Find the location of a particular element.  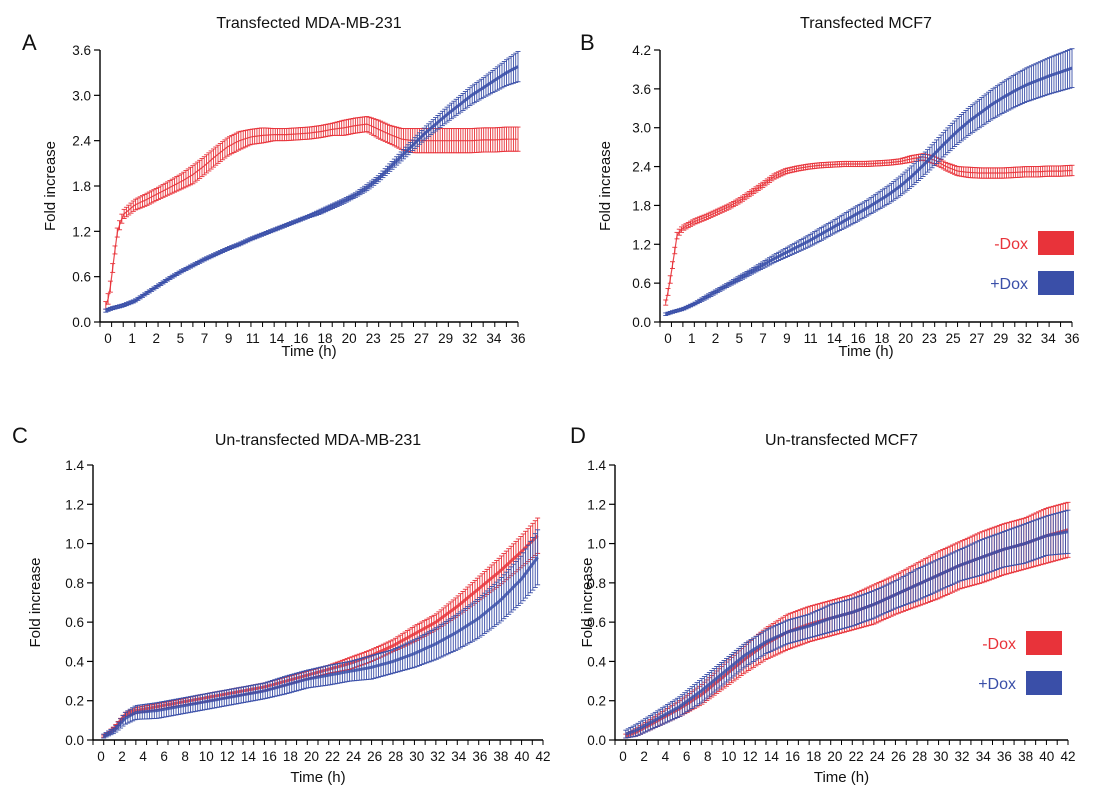

x-tick-label: 42 is located at coordinates (542, 756).